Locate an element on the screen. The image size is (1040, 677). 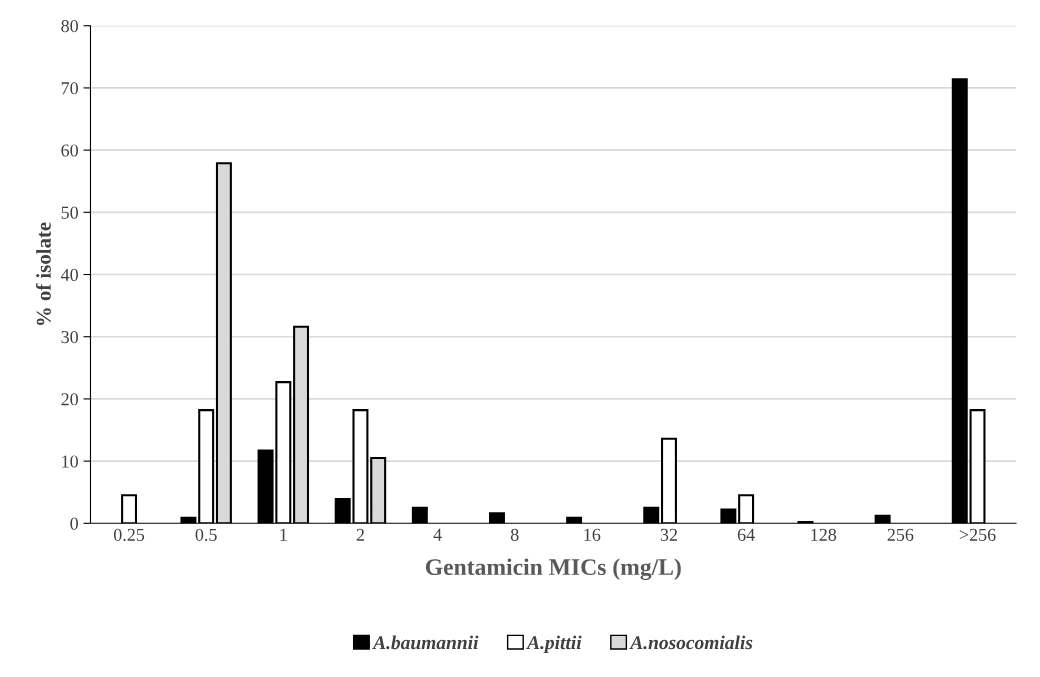
x-tick-label: 64 is located at coordinates (746, 534).